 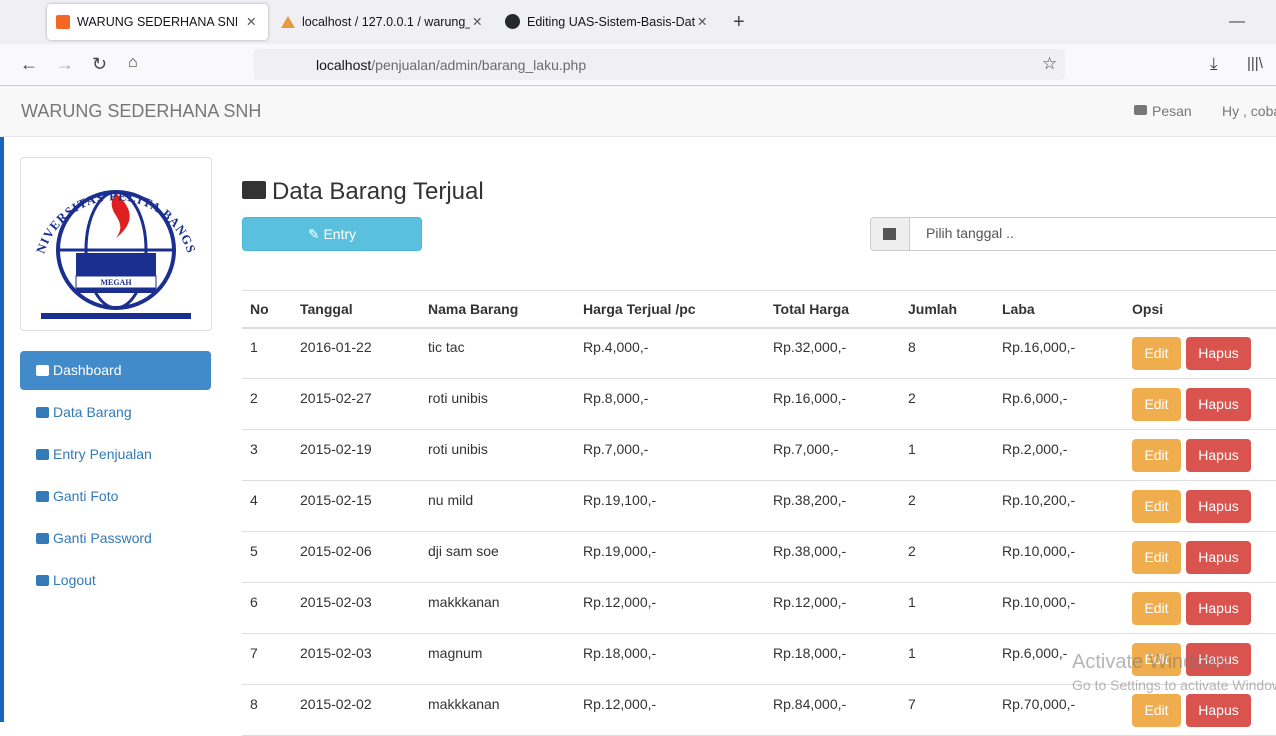 I want to click on table-header: Jumlah, so click(x=933, y=309).